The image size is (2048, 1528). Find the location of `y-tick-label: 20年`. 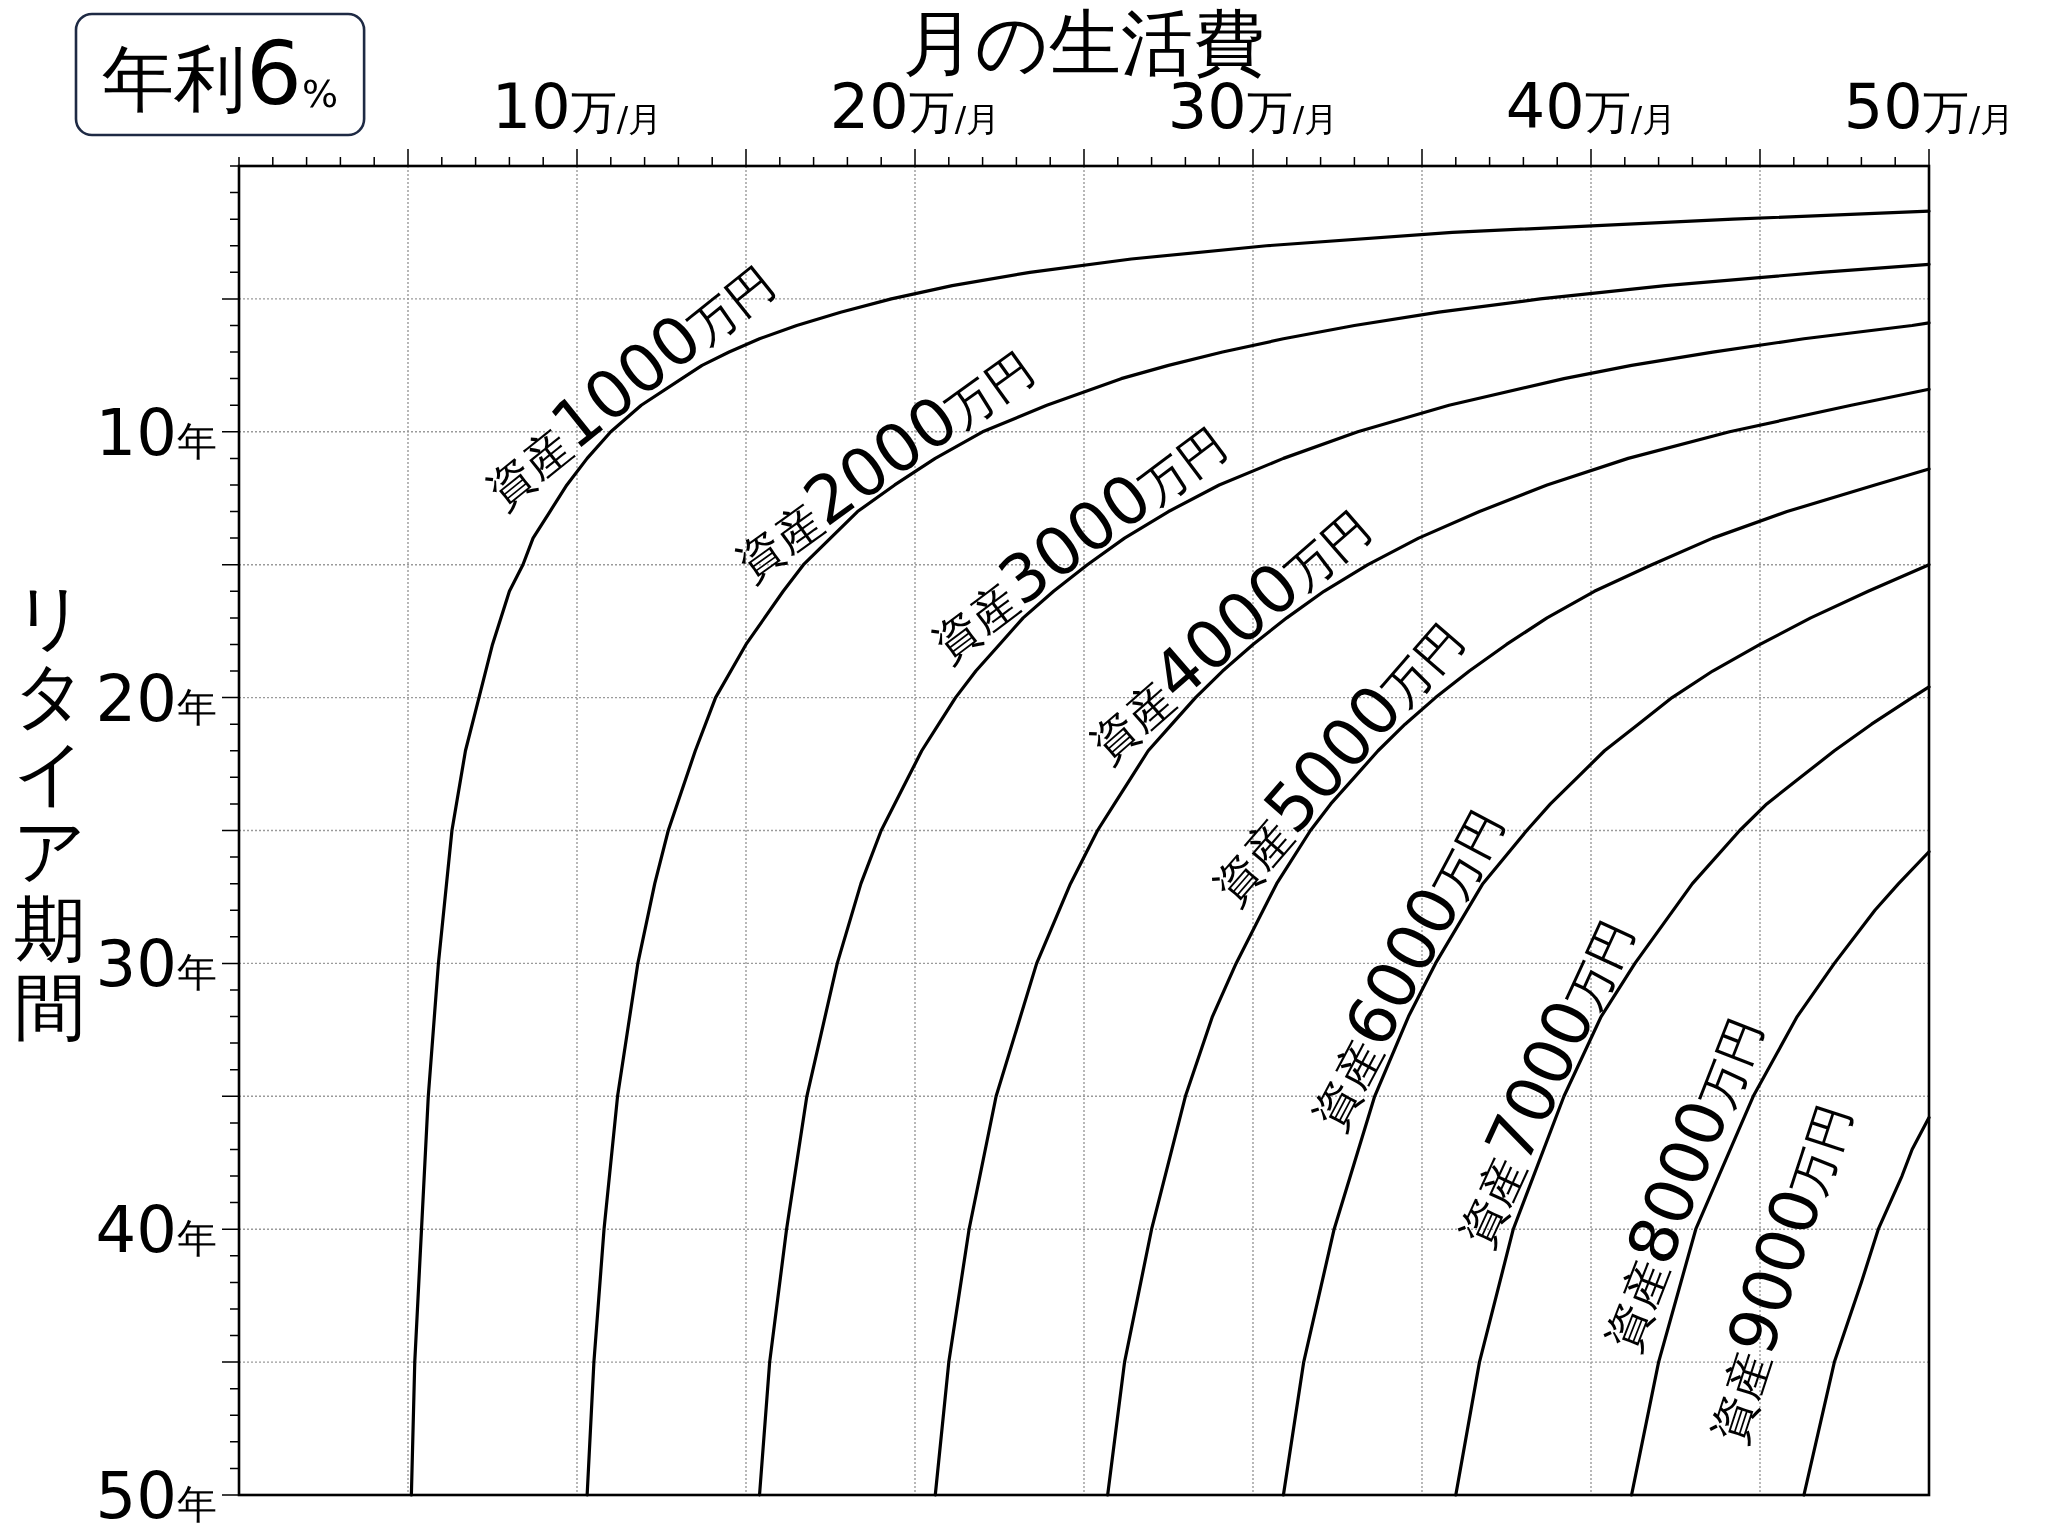

y-tick-label: 20年 is located at coordinates (156, 698).